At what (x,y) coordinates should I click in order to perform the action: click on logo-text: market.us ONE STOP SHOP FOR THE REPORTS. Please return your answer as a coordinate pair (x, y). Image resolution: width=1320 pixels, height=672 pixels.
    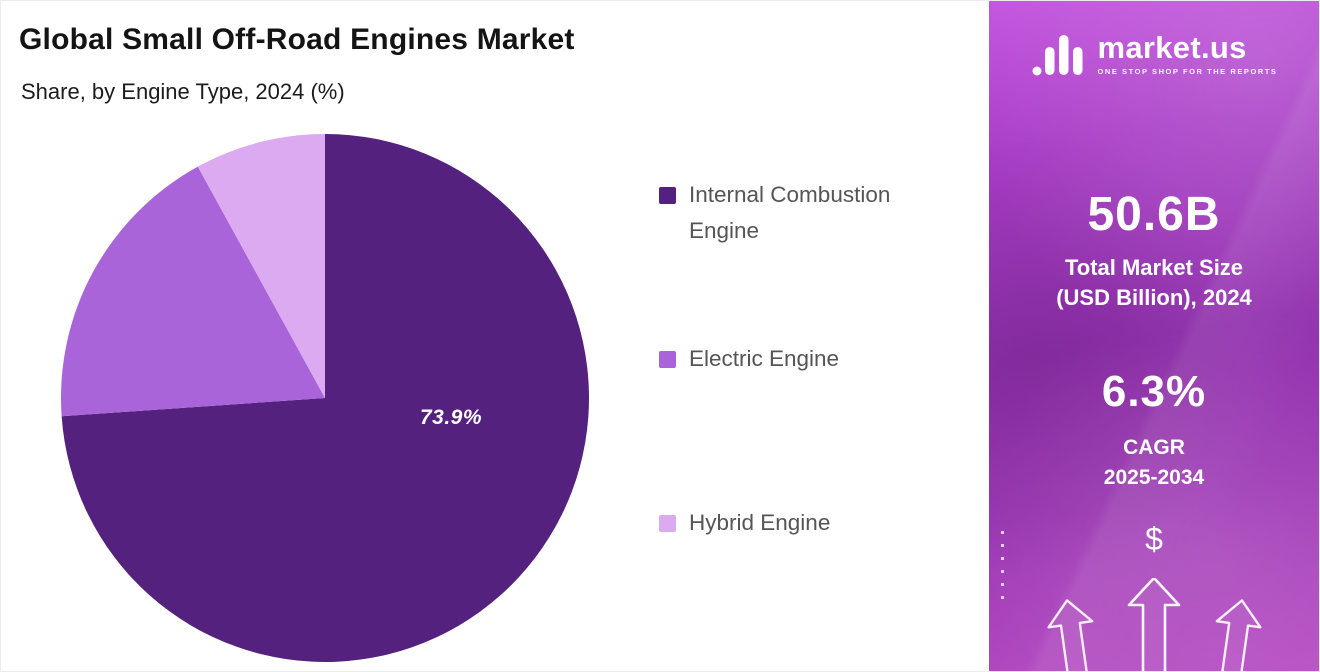
    Looking at the image, I should click on (1188, 54).